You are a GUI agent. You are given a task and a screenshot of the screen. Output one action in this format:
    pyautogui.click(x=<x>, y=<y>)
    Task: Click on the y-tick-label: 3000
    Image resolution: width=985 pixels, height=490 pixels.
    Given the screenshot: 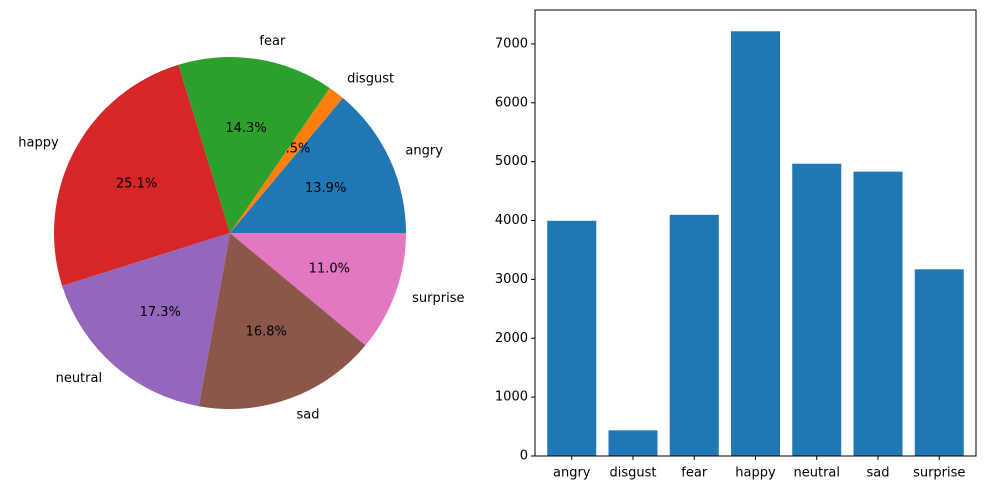 What is the action you would take?
    pyautogui.click(x=511, y=279)
    